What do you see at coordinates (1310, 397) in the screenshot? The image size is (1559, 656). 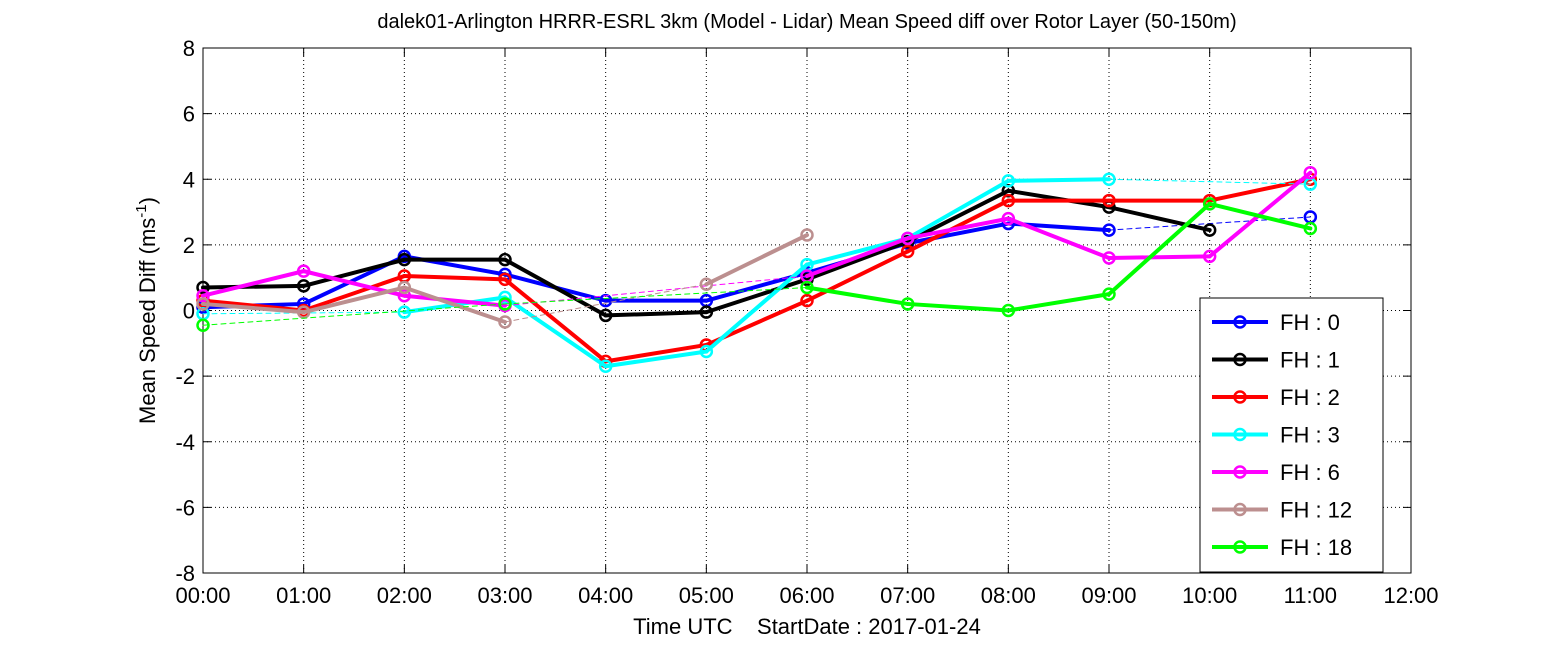 I see `legend-label: FH : 2` at bounding box center [1310, 397].